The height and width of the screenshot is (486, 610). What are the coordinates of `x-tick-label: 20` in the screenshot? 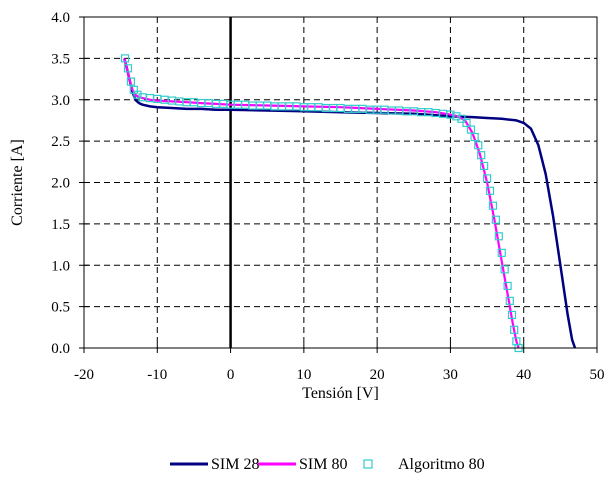 It's located at (377, 375).